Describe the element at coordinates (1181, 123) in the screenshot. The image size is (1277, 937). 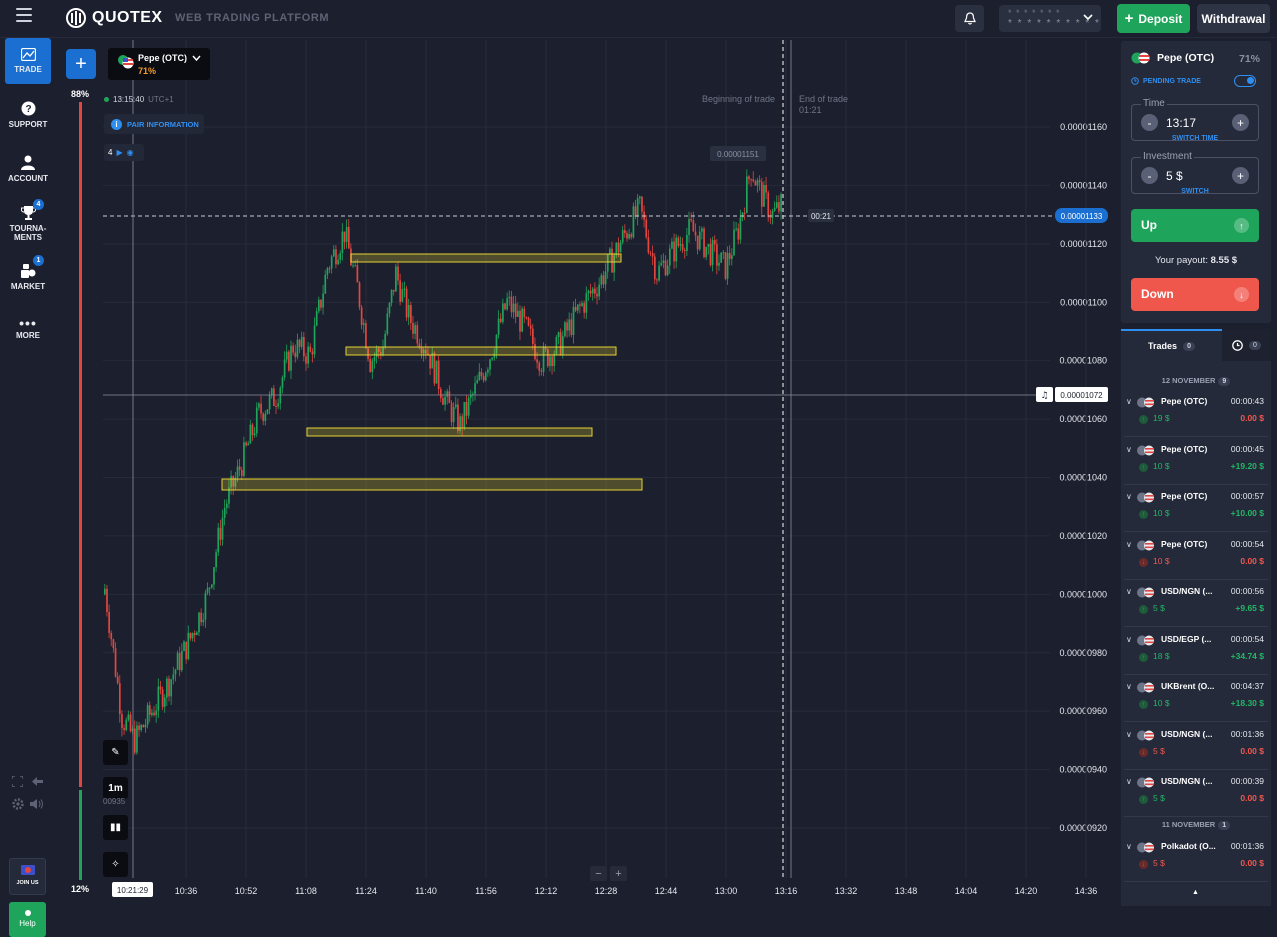
I see `time-value: 13:17` at that location.